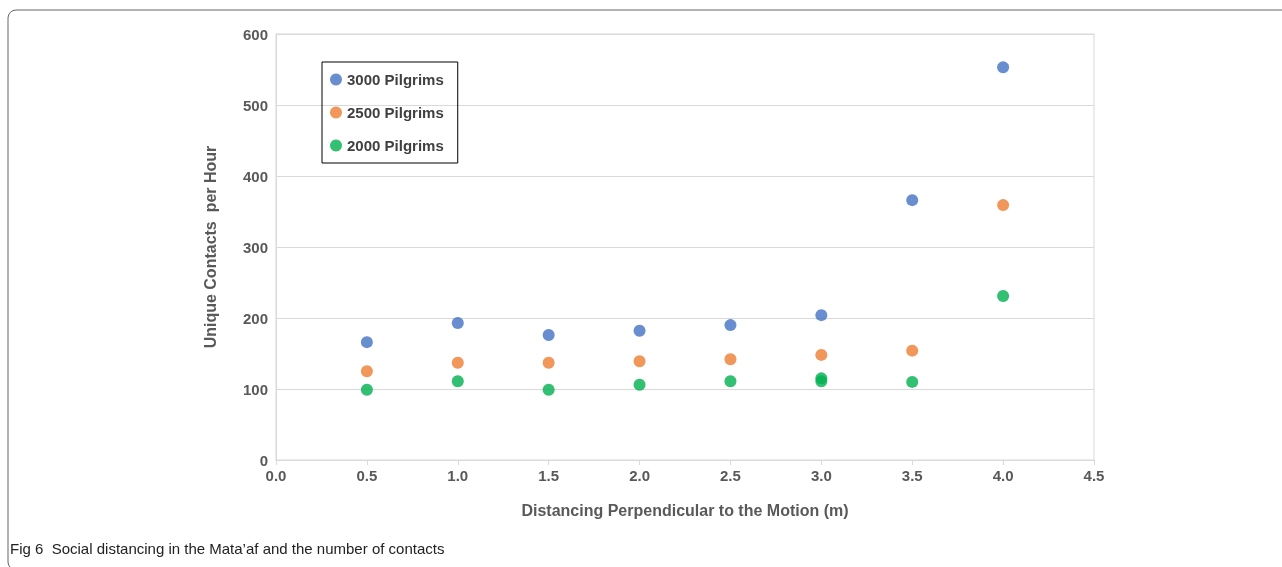 The width and height of the screenshot is (1282, 567). What do you see at coordinates (685, 510) in the screenshot?
I see `x-axis-title: Distancing Perpendicular to the Motion (m)` at bounding box center [685, 510].